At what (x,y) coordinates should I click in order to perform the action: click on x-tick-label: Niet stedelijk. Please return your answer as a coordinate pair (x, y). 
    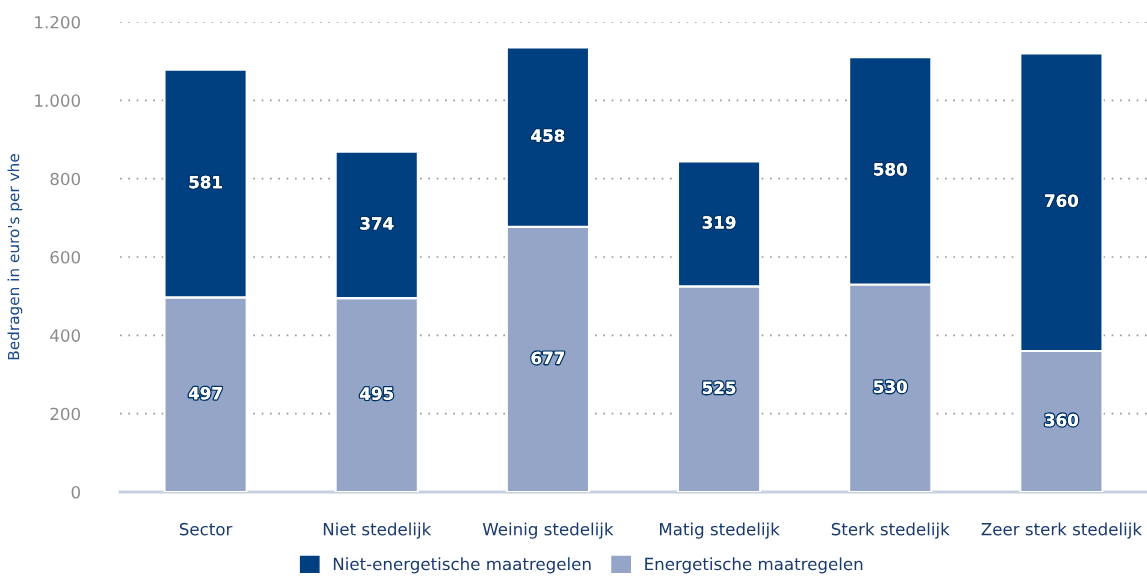
    Looking at the image, I should click on (377, 530).